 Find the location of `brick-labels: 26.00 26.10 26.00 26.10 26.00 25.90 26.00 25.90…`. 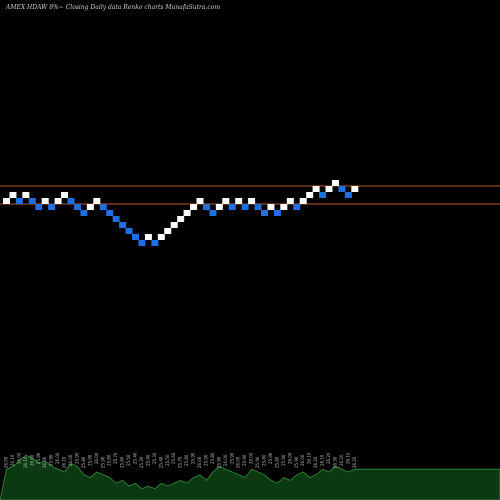

brick-labels: 26.00 26.10 26.00 26.10 26.00 25.90 26.00 25.90… is located at coordinates (180, 460).